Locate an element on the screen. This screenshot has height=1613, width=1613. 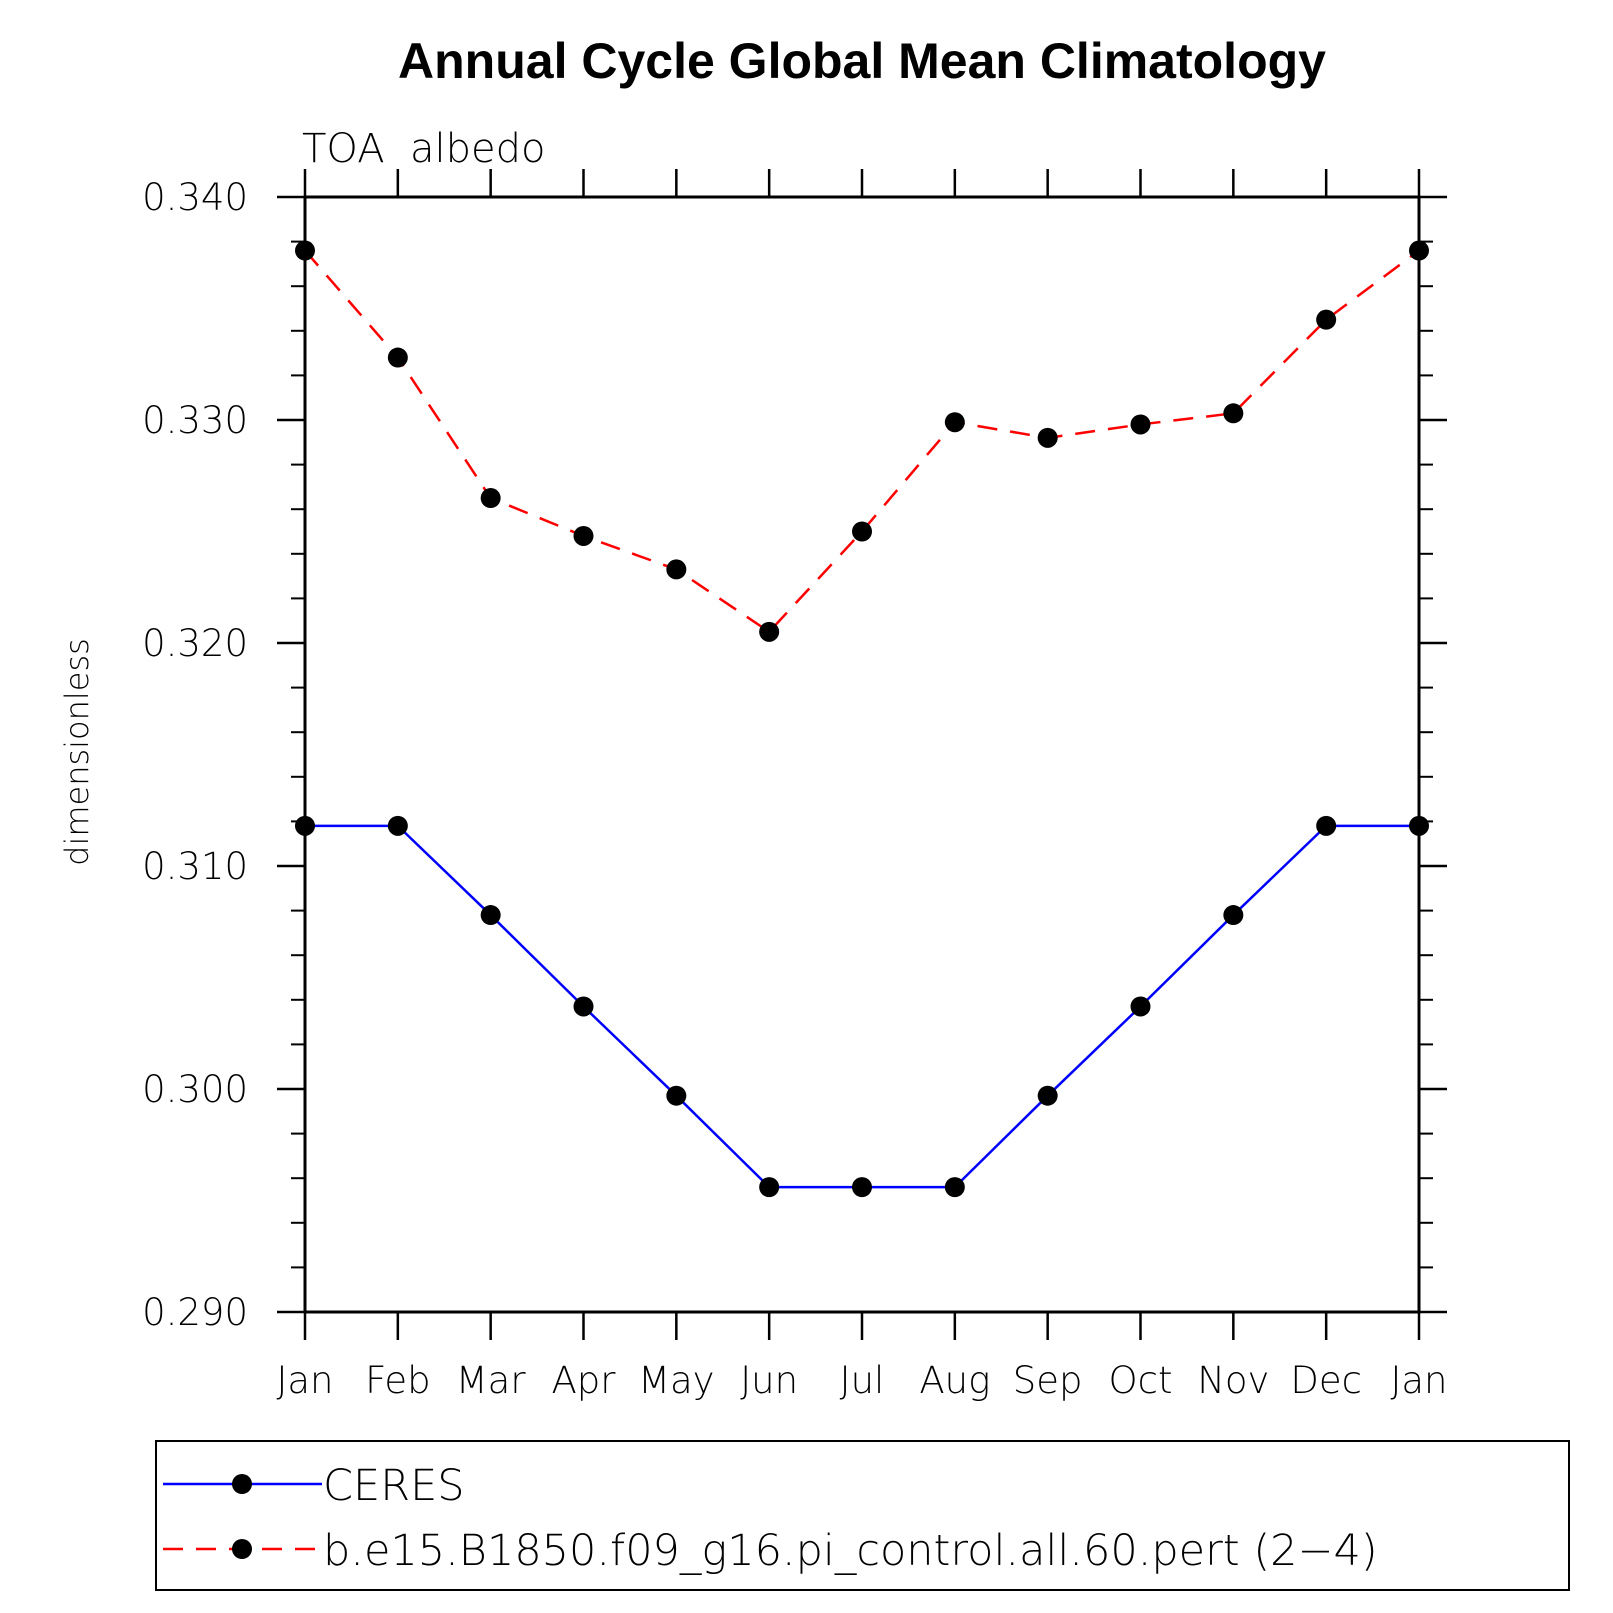
y-tick-label: 0.320 is located at coordinates (195, 643).